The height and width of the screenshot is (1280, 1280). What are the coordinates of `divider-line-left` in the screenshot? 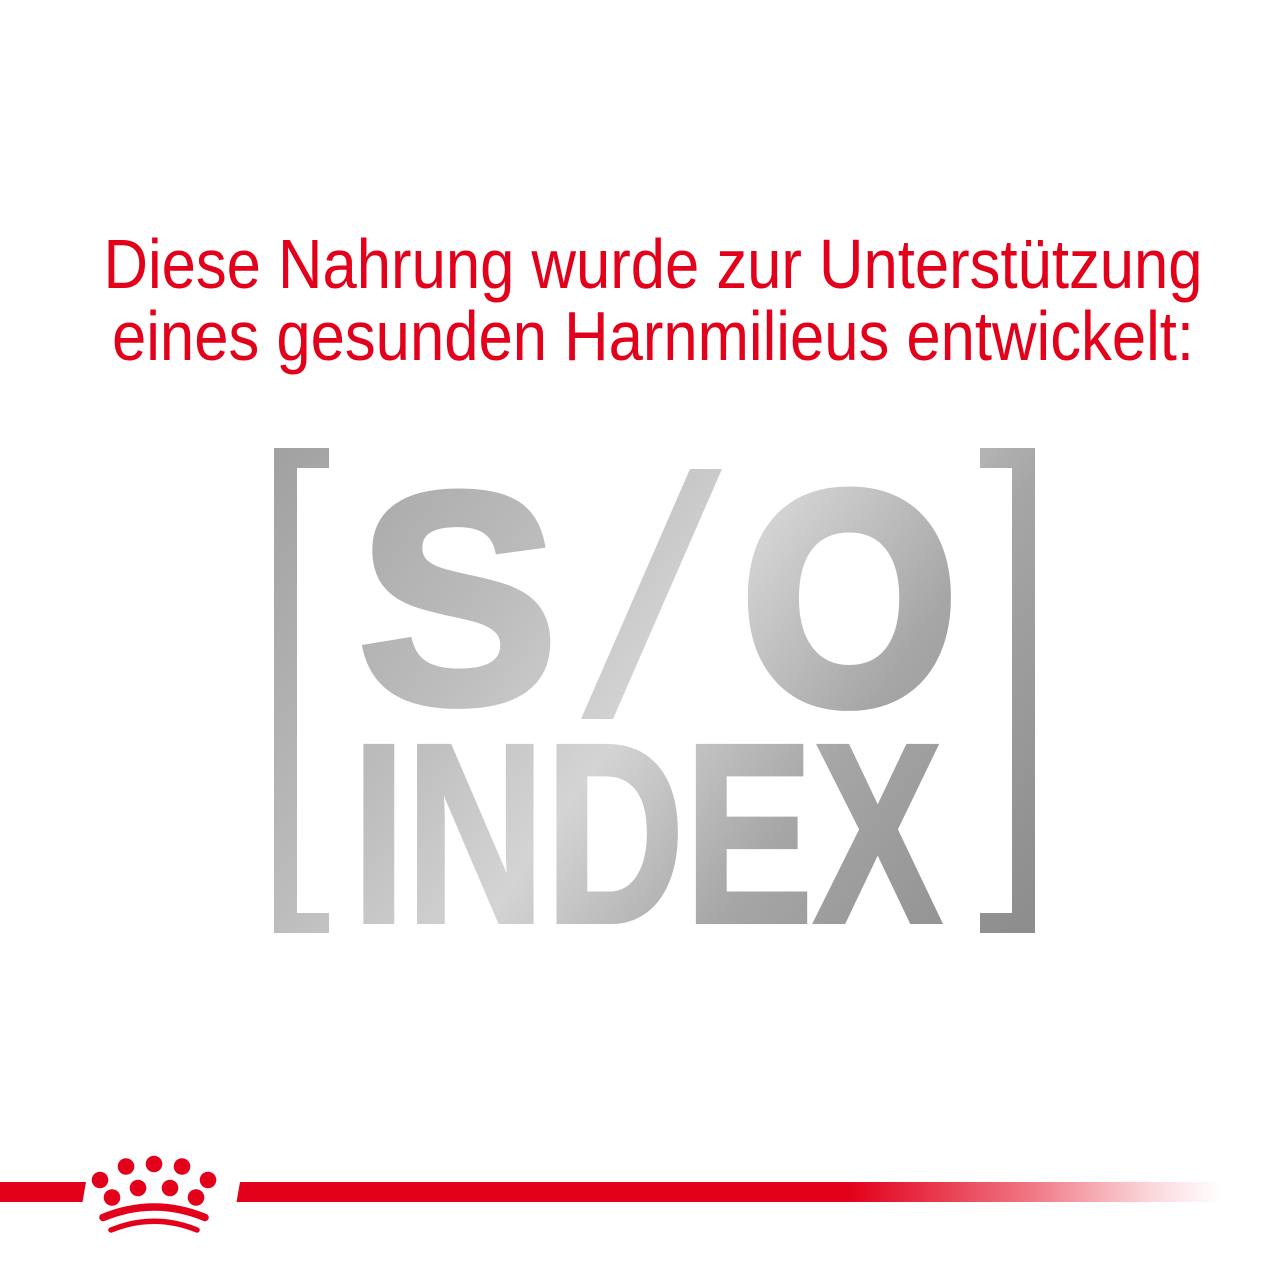 It's located at (43, 1192).